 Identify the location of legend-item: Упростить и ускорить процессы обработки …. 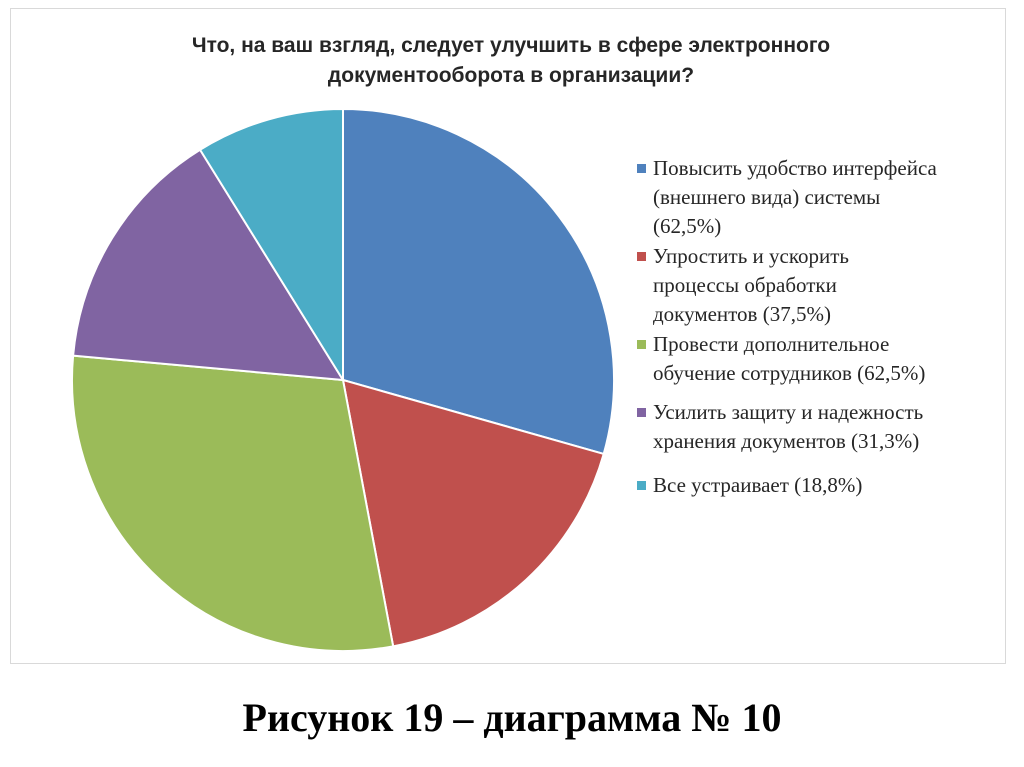
(819, 285).